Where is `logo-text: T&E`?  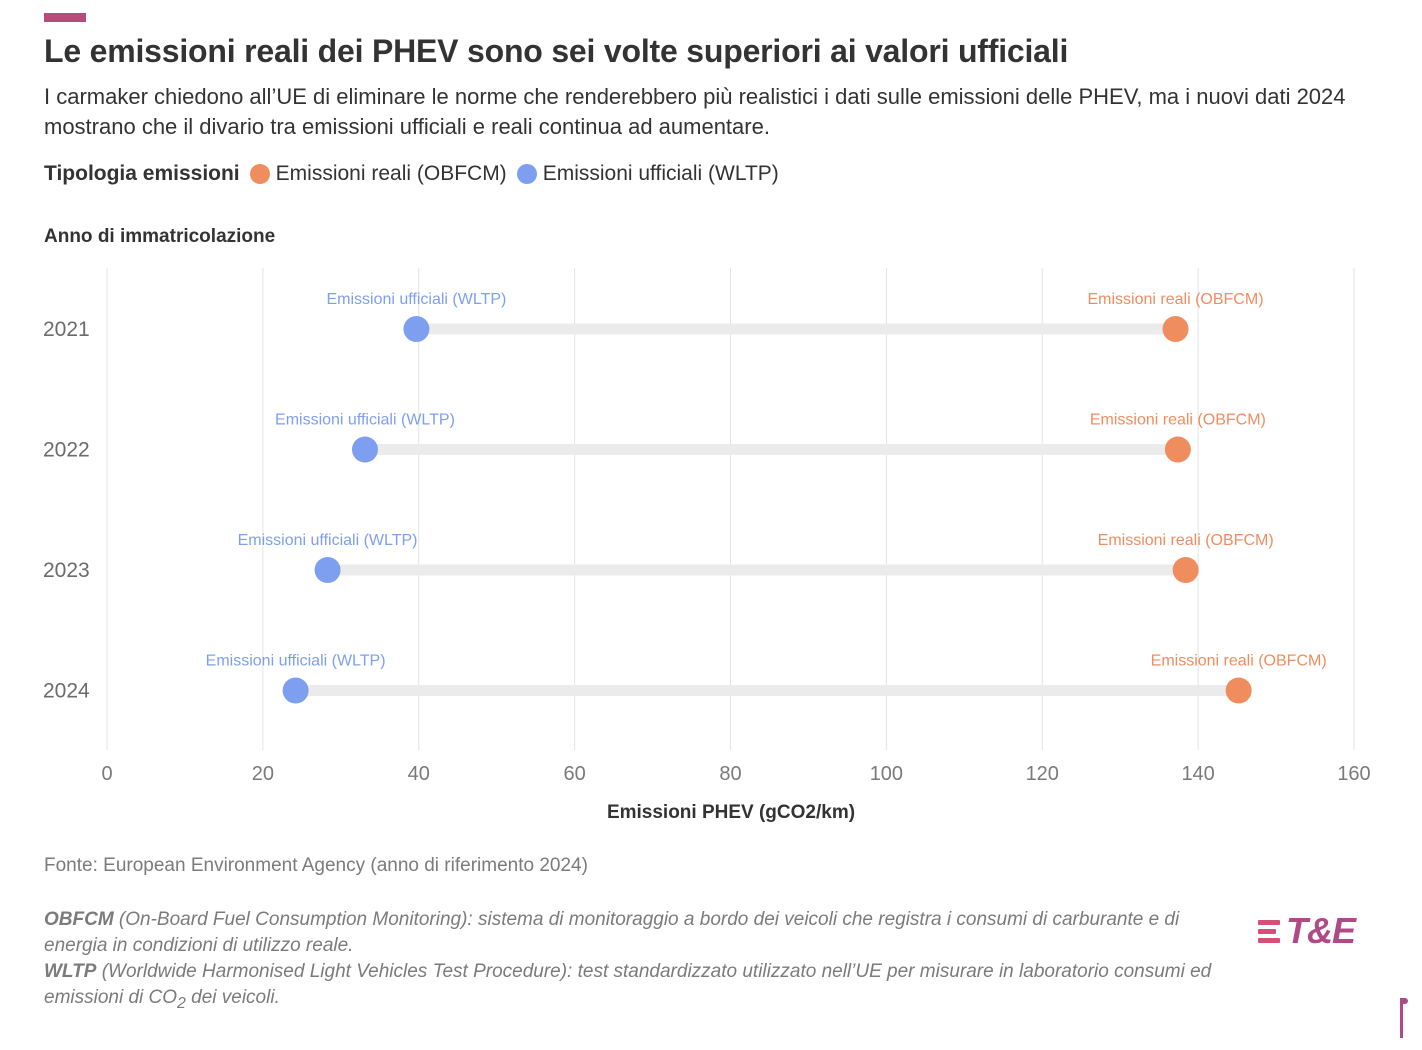 logo-text: T&E is located at coordinates (1321, 930).